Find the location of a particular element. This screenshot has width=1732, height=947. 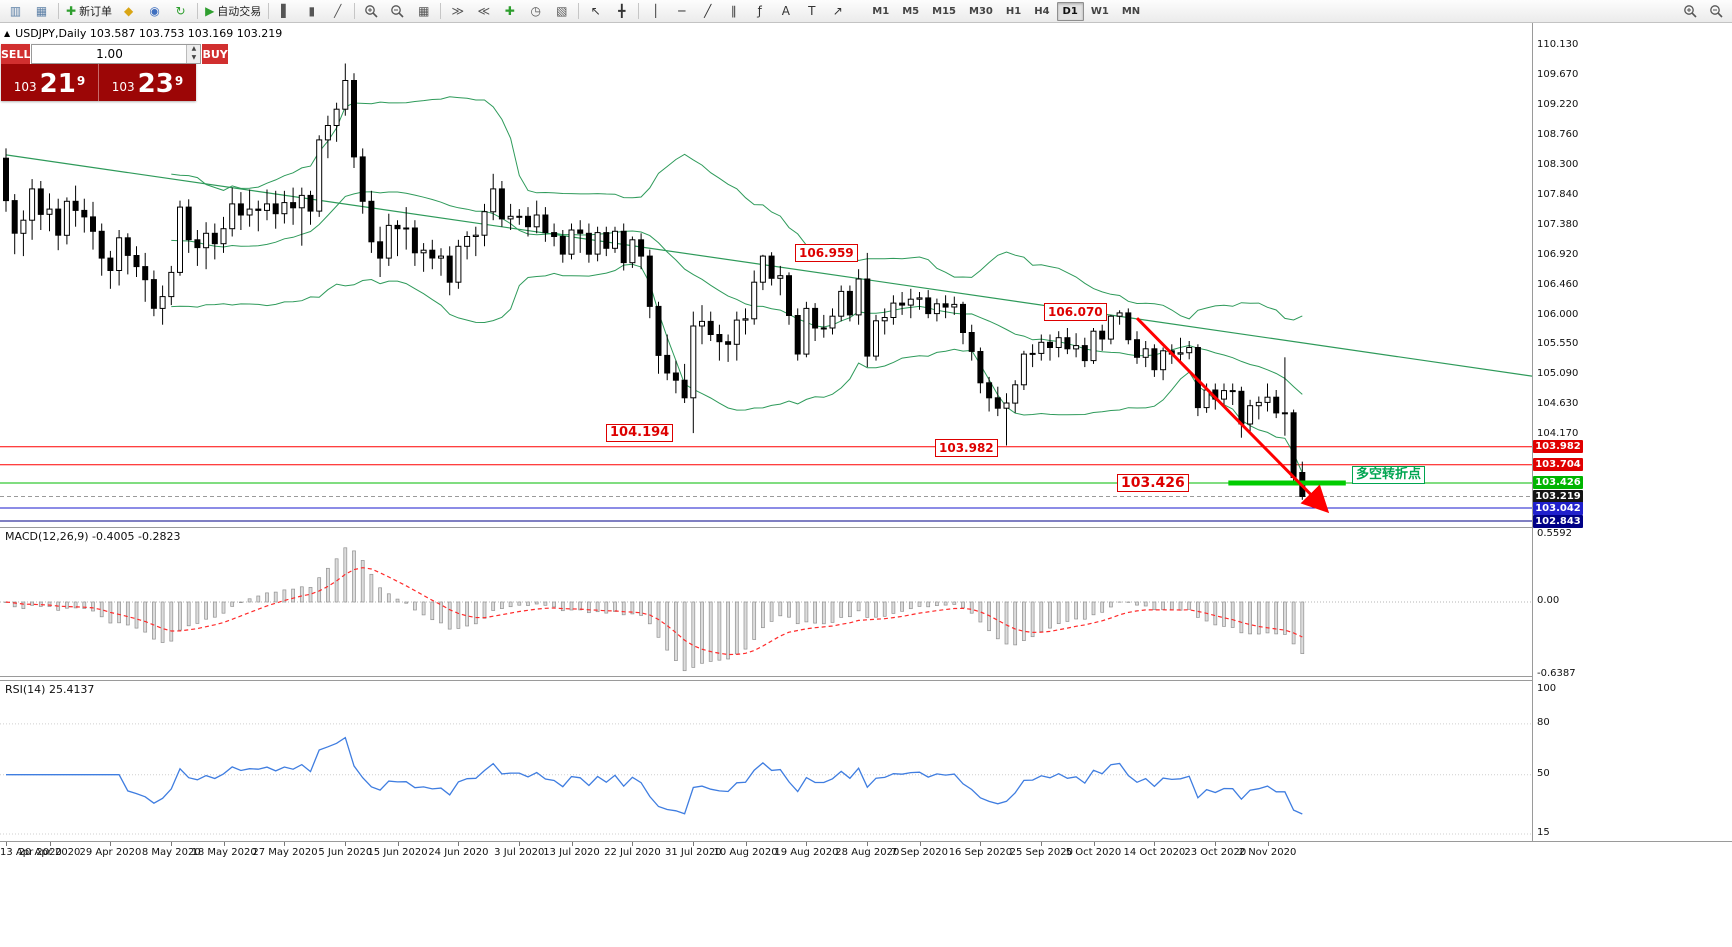

buy-price-button: 103 23 9 is located at coordinates (147, 82).